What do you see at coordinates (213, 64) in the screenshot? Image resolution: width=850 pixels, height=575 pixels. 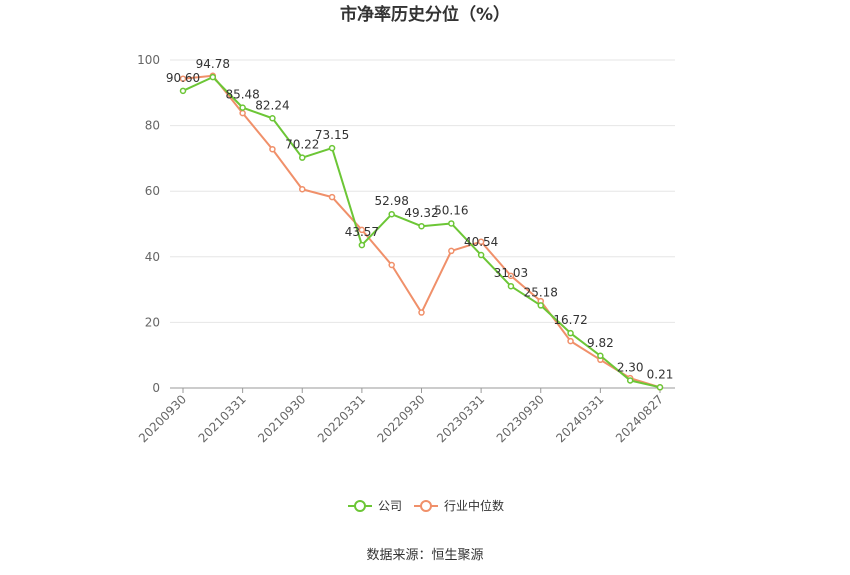 I see `data-label: 94.78` at bounding box center [213, 64].